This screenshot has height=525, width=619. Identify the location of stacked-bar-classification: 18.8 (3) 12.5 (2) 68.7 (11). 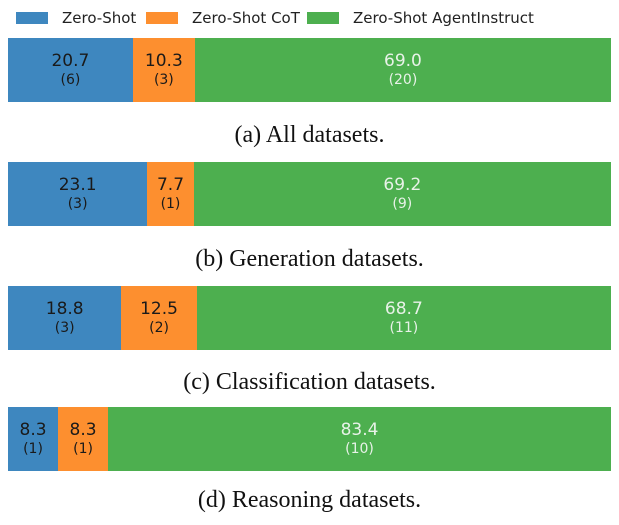
(309, 318).